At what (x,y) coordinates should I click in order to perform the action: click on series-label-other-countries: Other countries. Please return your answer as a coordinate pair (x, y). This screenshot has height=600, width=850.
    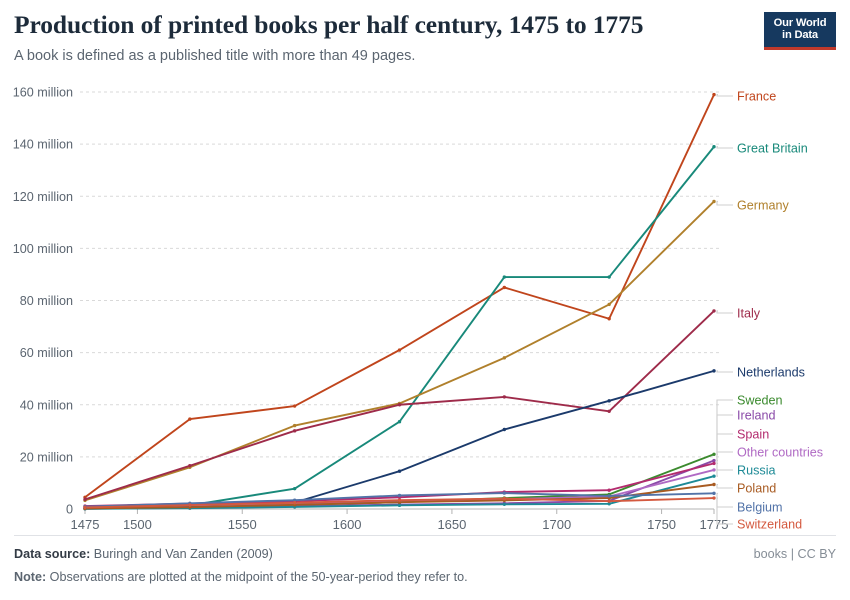
    Looking at the image, I should click on (780, 453).